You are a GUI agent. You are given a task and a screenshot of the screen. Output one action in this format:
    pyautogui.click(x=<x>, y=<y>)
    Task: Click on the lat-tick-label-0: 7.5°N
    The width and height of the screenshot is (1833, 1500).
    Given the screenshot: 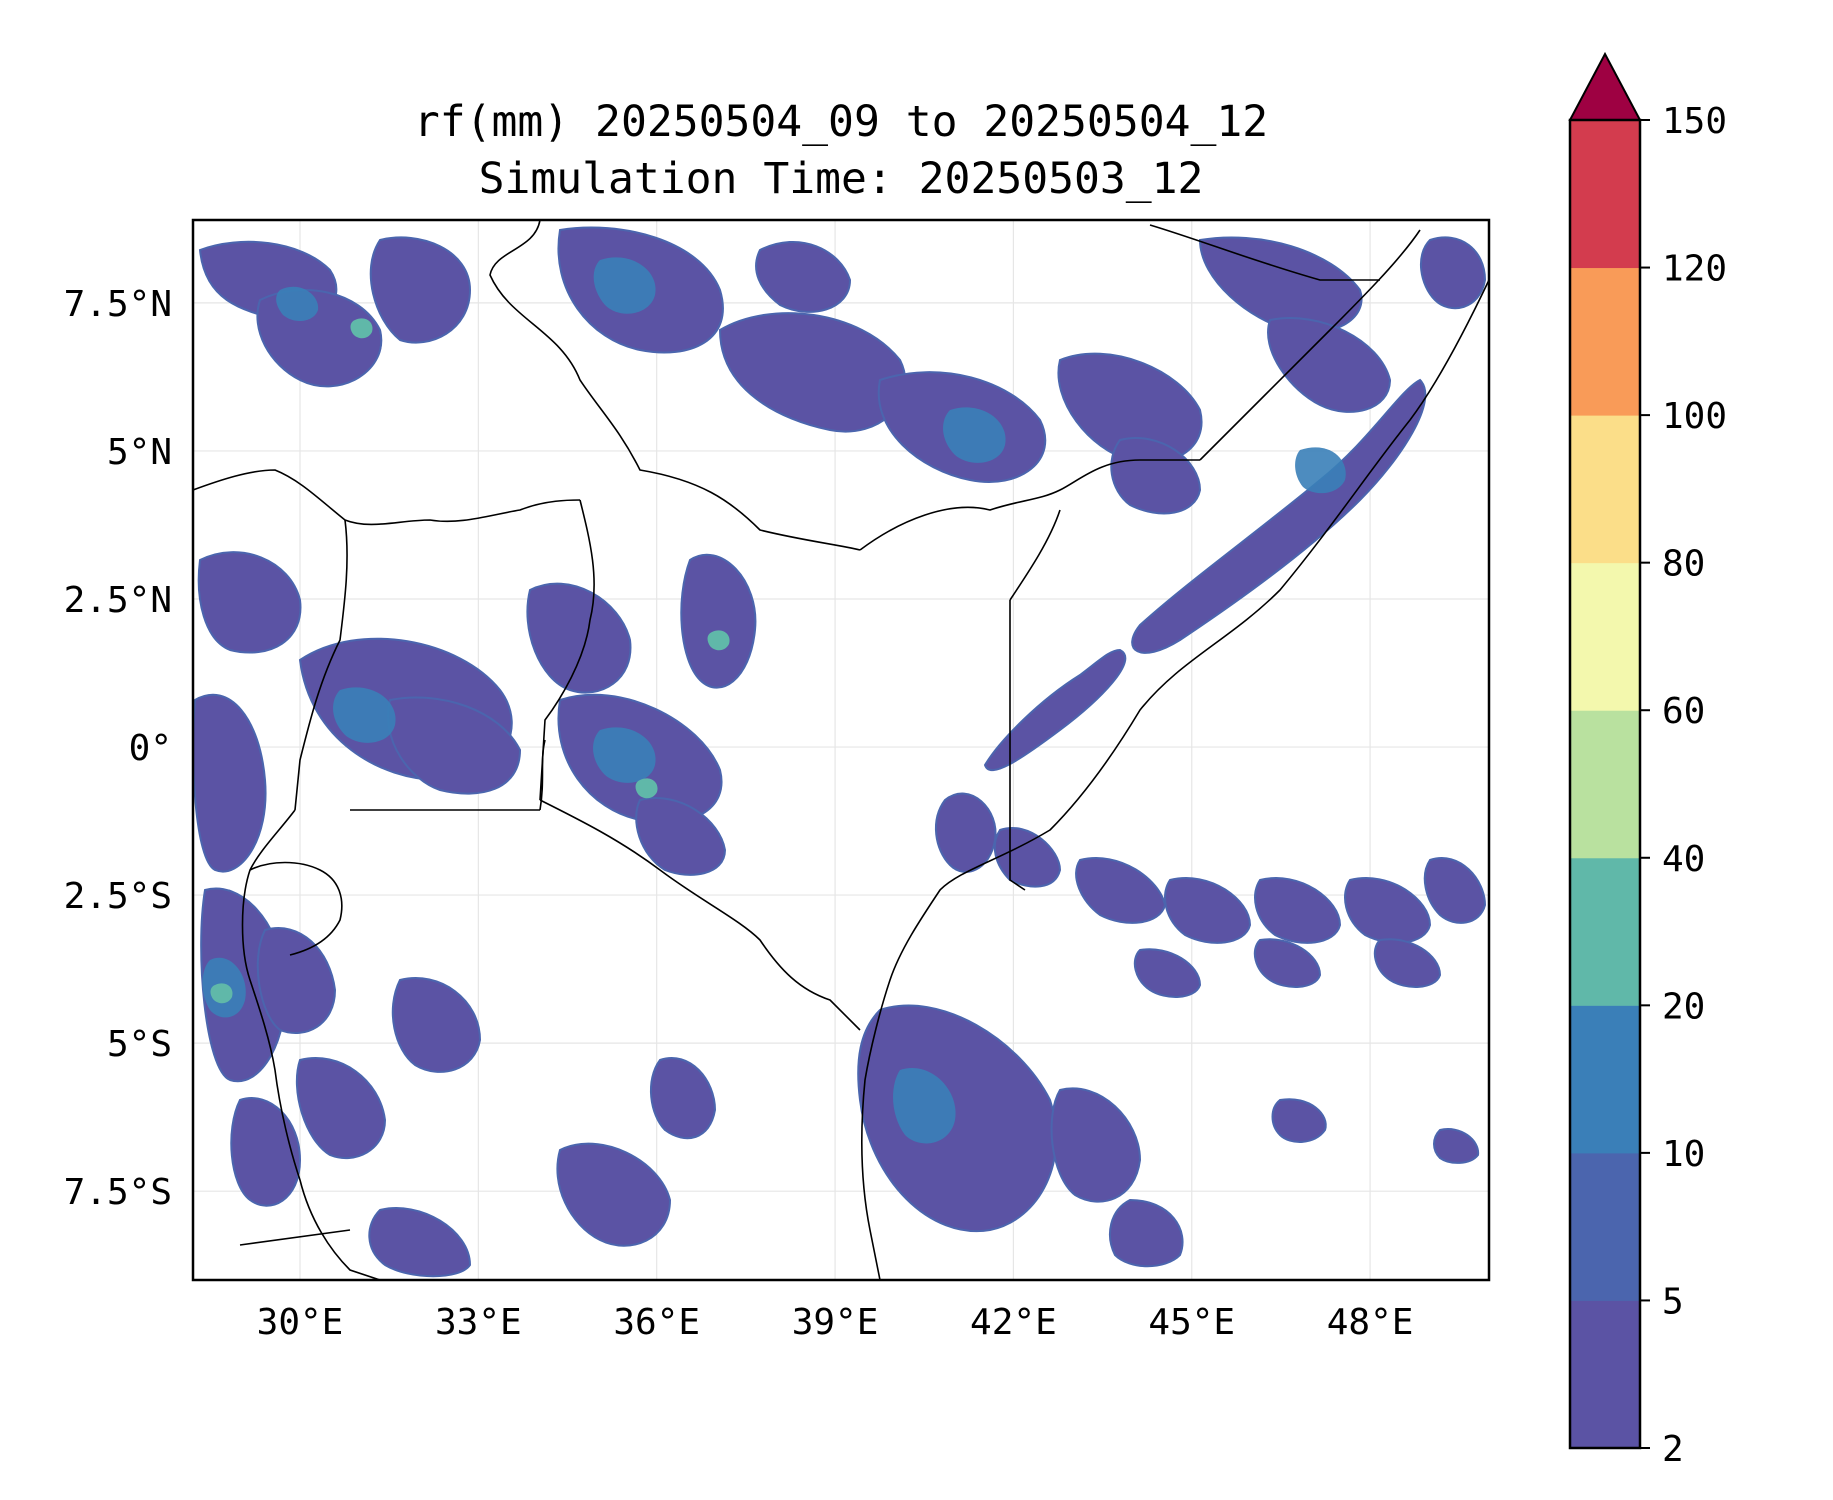 What is the action you would take?
    pyautogui.click(x=118, y=304)
    